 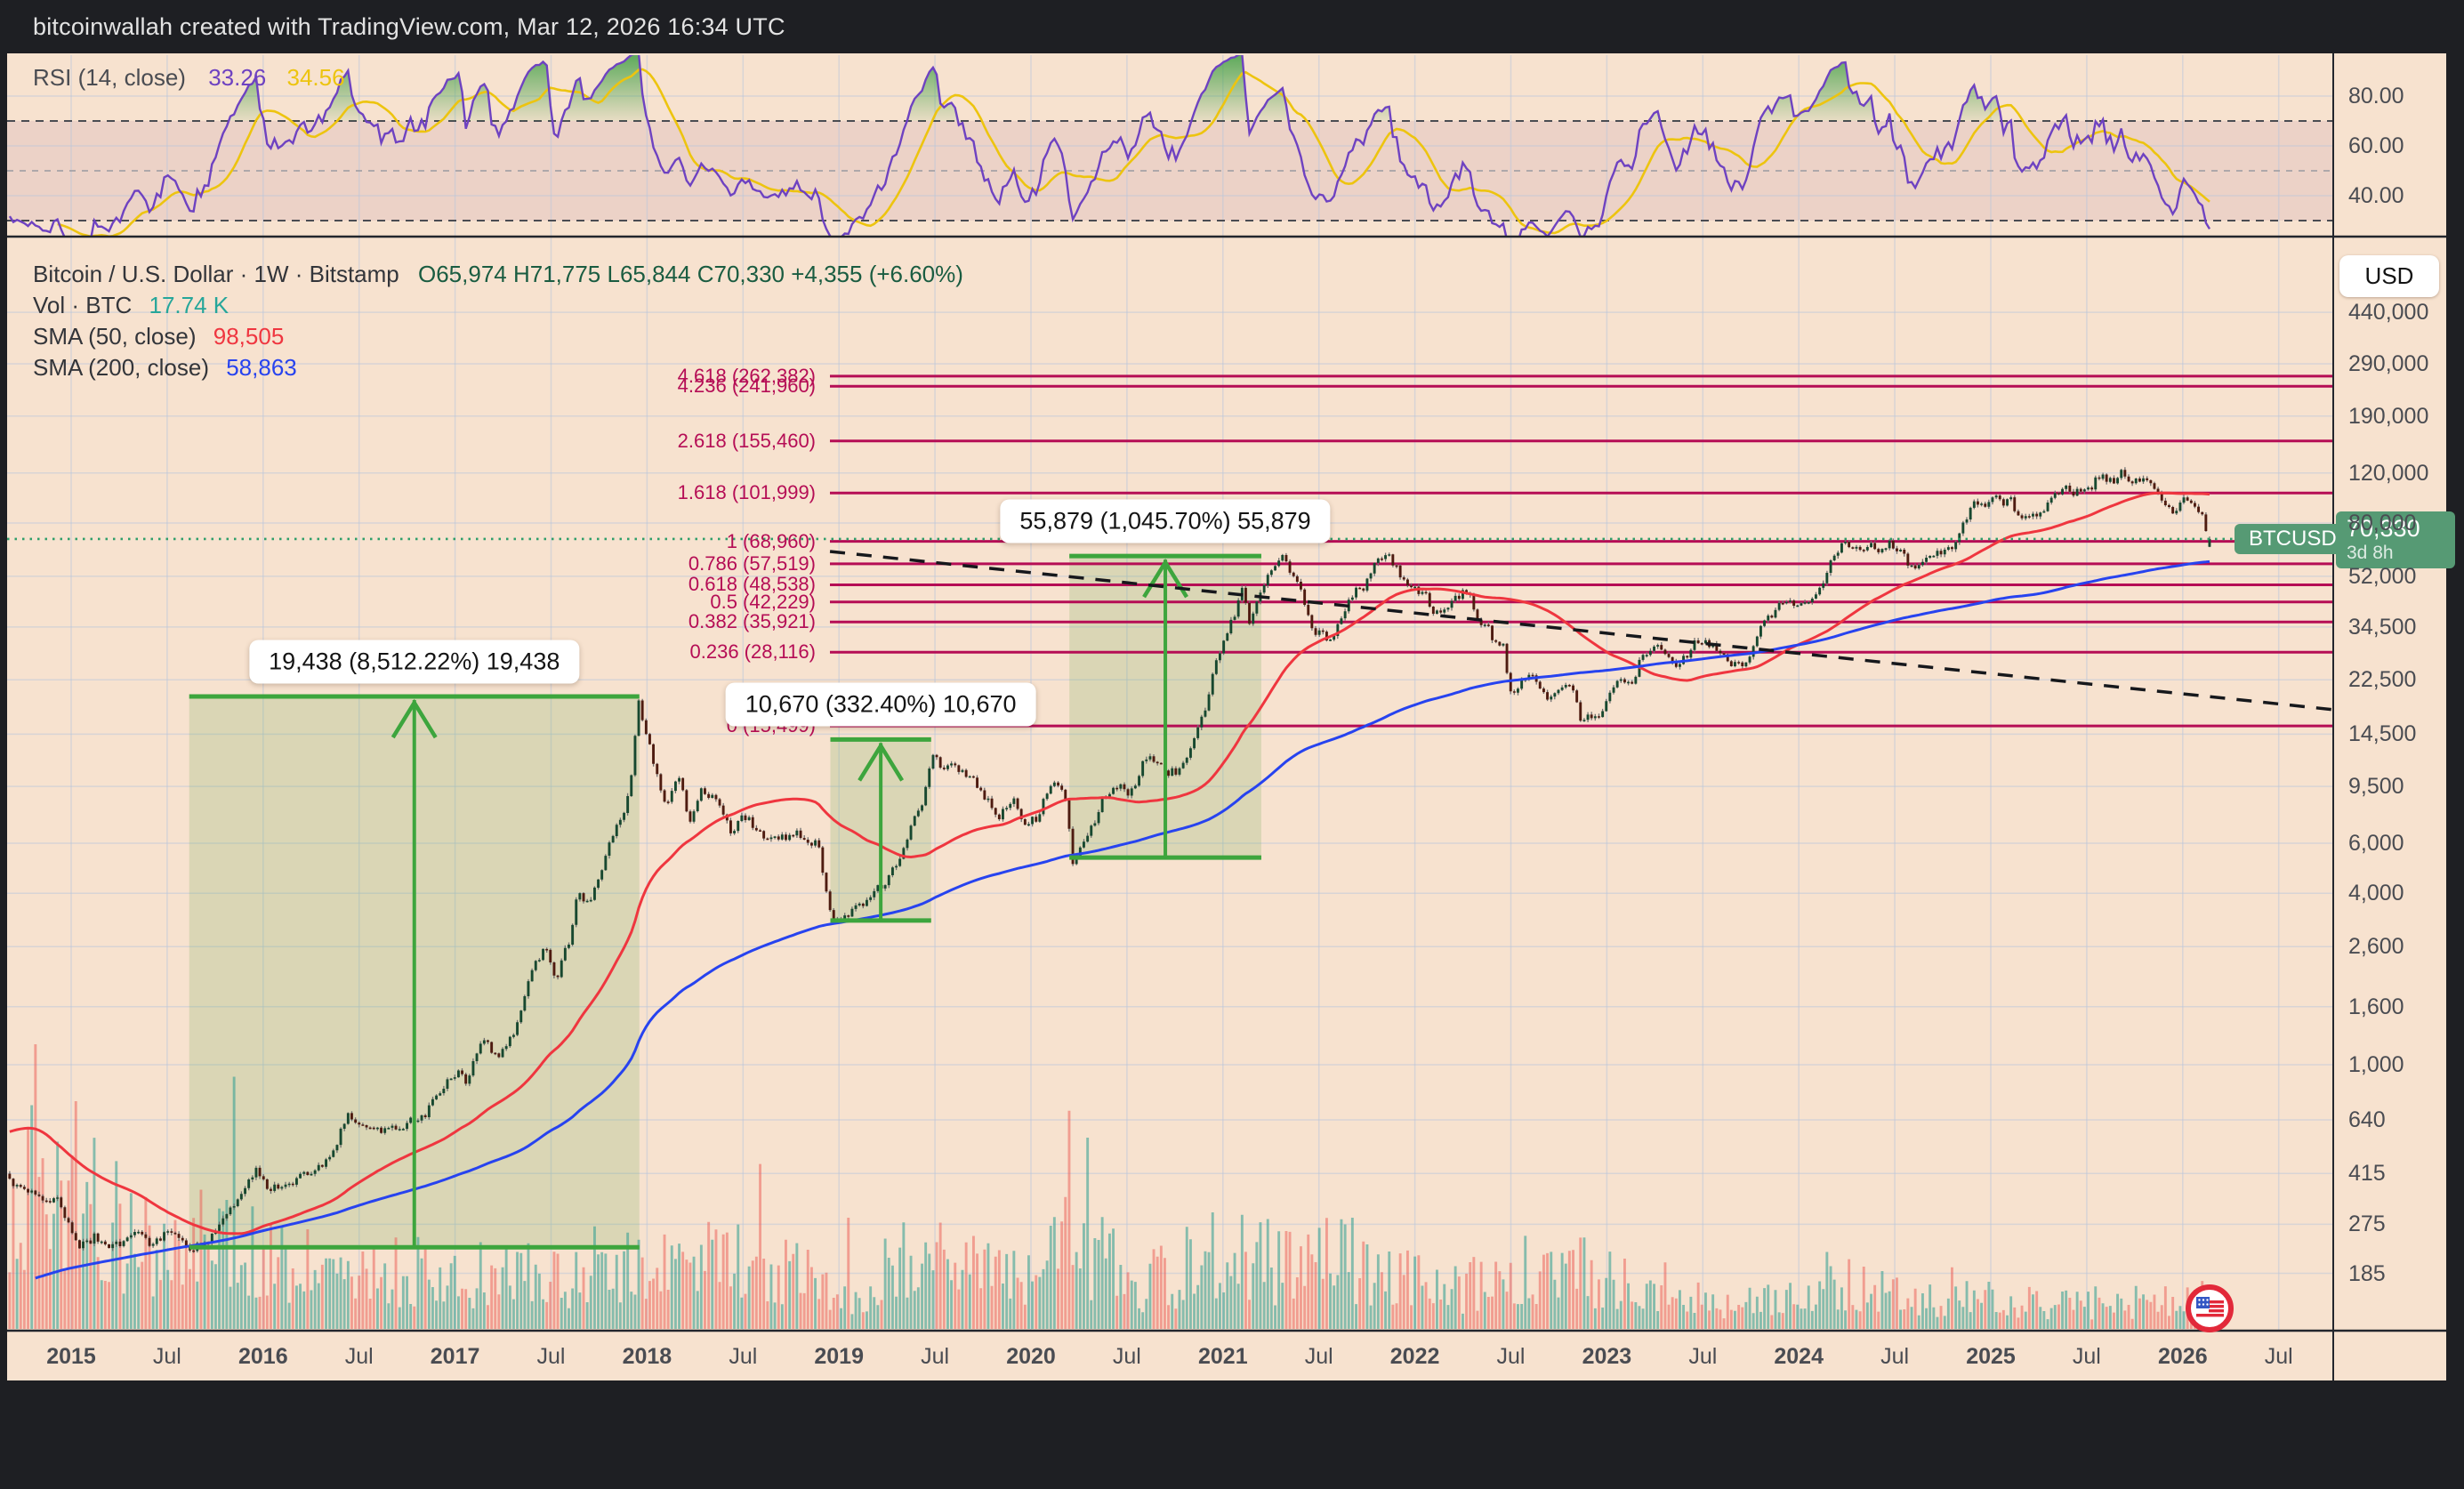 What do you see at coordinates (2182, 1356) in the screenshot?
I see `time-axis-label: 2026` at bounding box center [2182, 1356].